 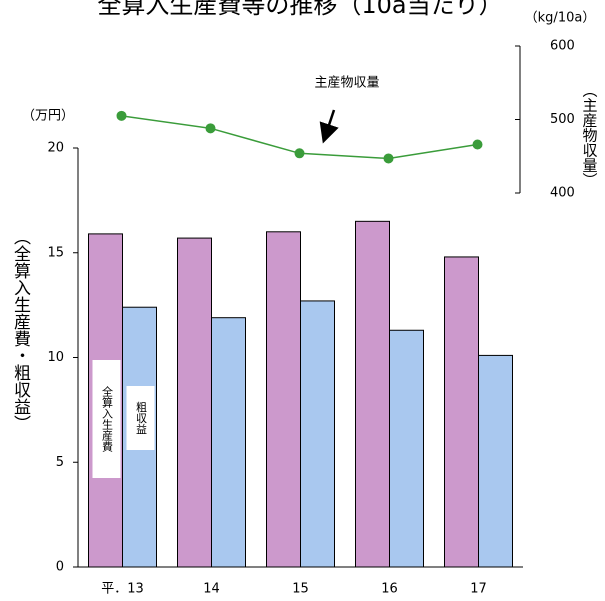 I want to click on y-label: （全算入生産費・粗収益）, so click(x=20, y=330).